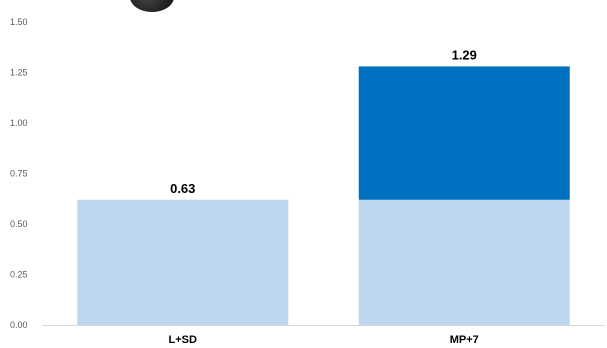  I want to click on y-tick-label: 0.75, so click(19, 174).